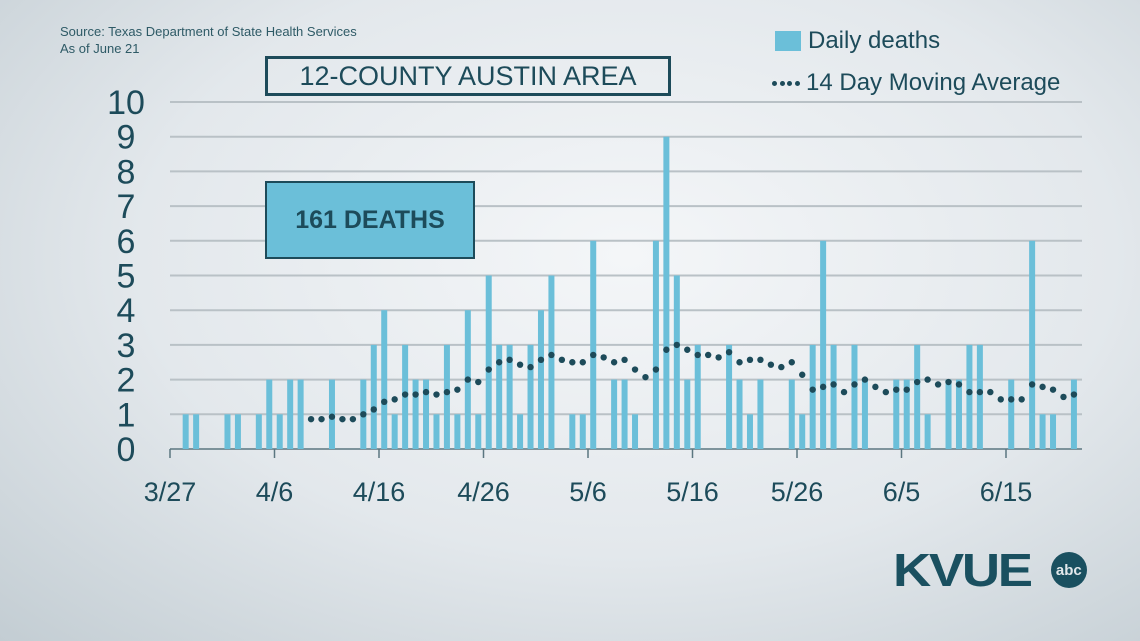 This screenshot has height=641, width=1140. What do you see at coordinates (692, 492) in the screenshot?
I see `x-tick-label: 5/16` at bounding box center [692, 492].